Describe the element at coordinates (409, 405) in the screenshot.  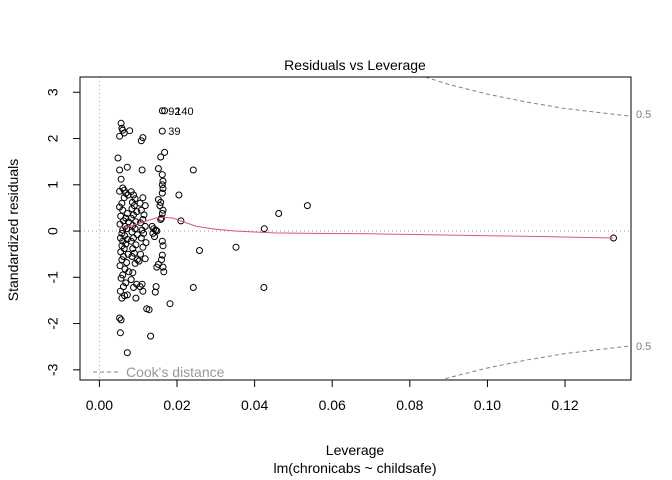
I see `x-tick-label: 0.08` at that location.